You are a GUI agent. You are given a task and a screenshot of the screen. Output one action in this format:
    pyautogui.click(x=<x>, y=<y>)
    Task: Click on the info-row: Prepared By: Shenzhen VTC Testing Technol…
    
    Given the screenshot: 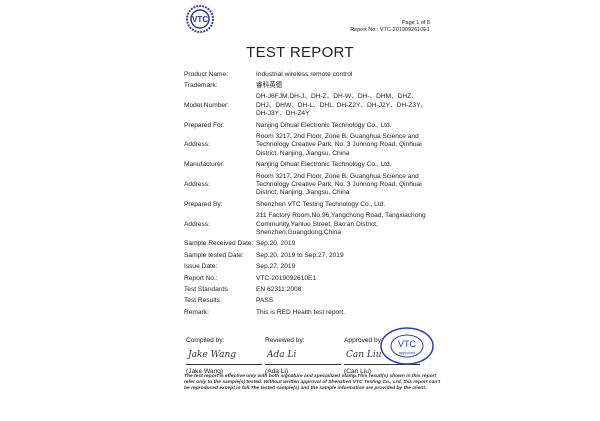 What is the action you would take?
    pyautogui.click(x=307, y=204)
    